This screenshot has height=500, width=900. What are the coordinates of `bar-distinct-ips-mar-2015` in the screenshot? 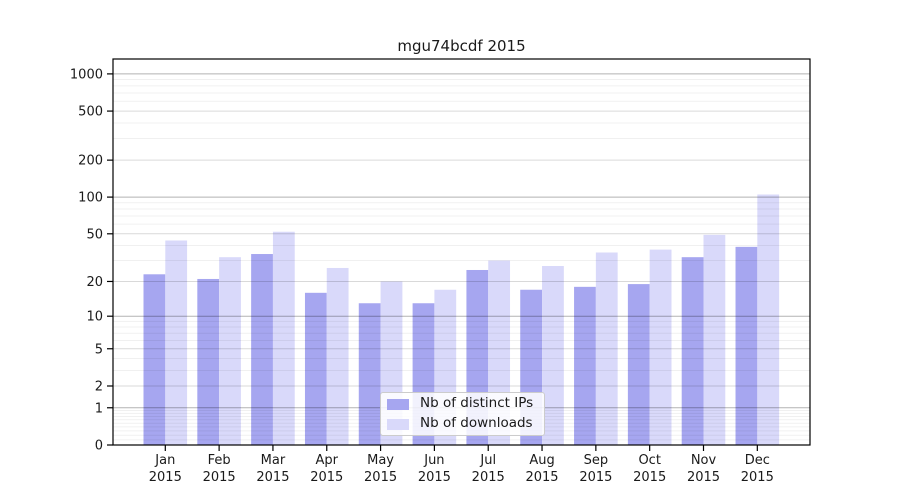 It's located at (262, 349).